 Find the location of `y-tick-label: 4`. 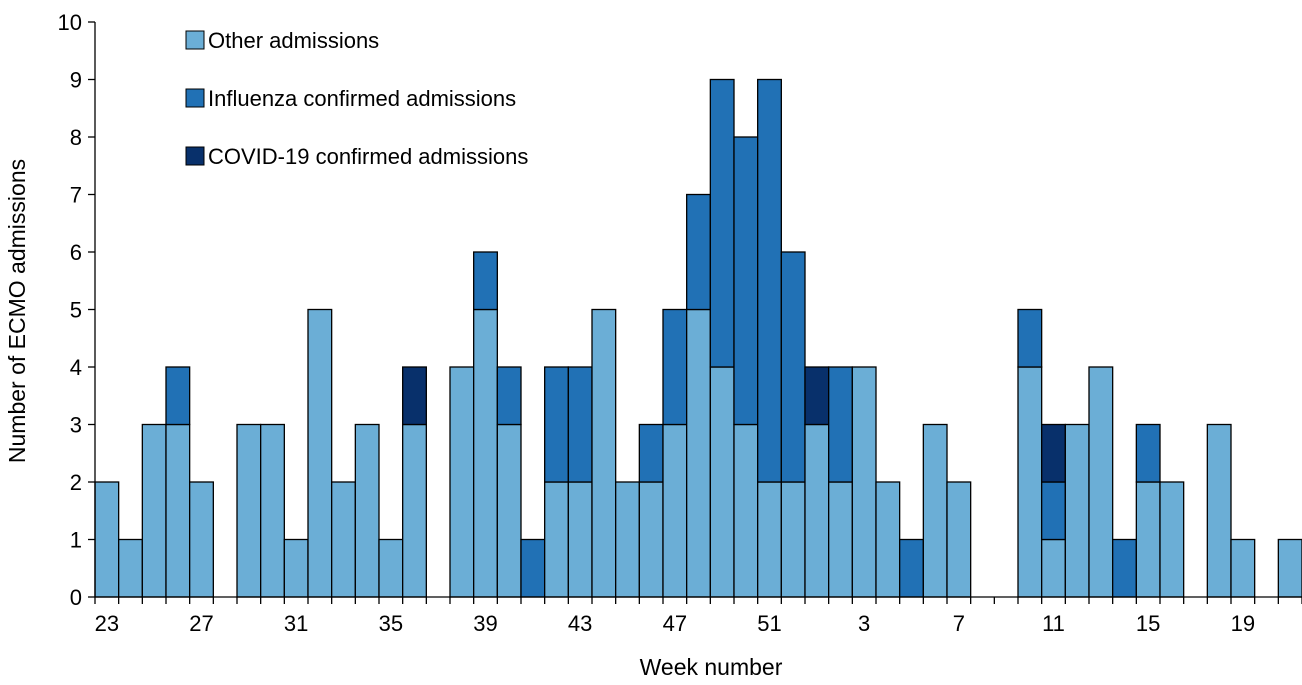

y-tick-label: 4 is located at coordinates (76, 367).